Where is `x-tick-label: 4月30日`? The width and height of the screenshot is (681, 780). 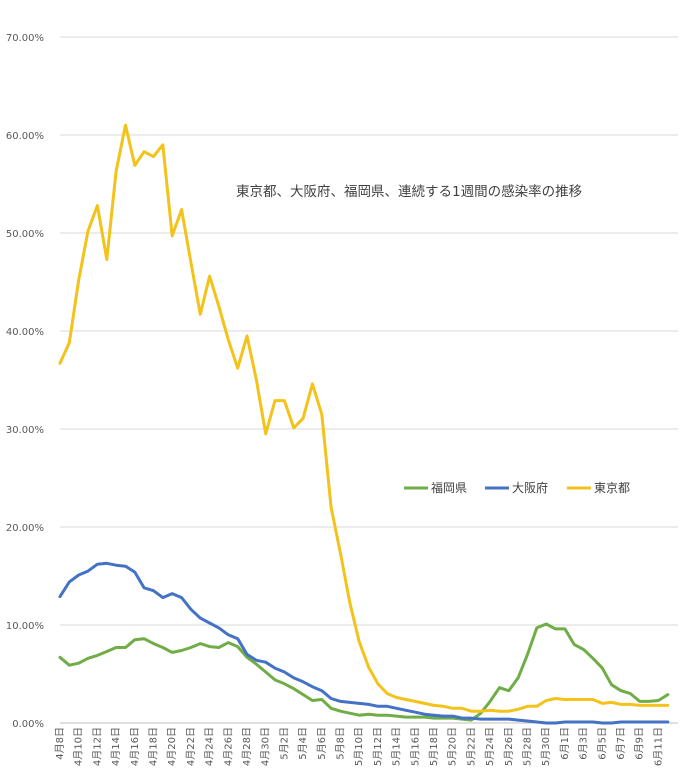
x-tick-label: 4月30日 is located at coordinates (266, 746).